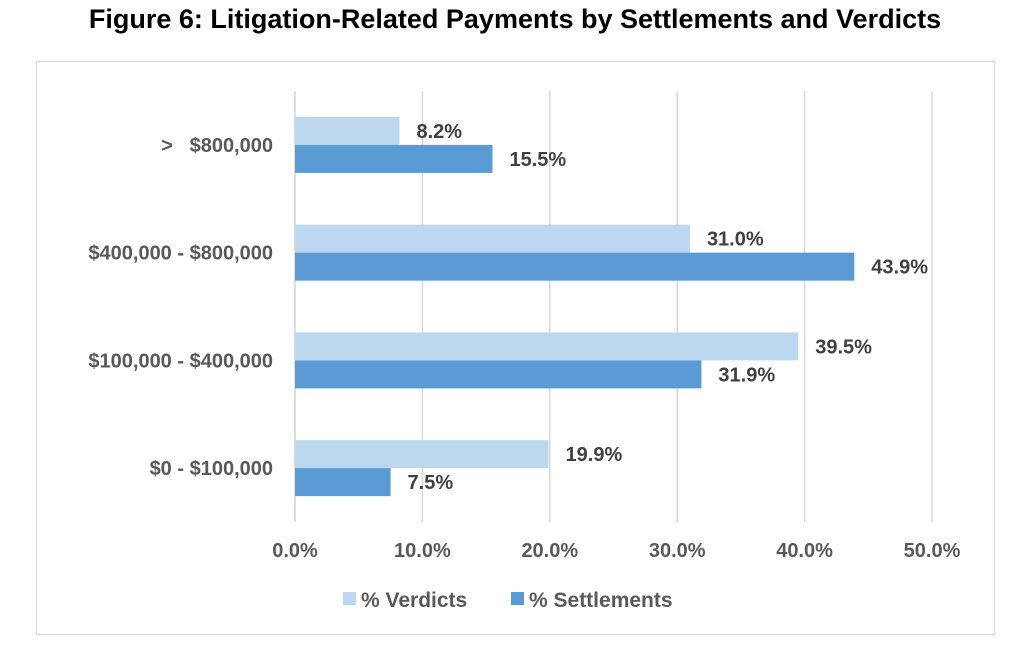  I want to click on x-tick-label: 30.0%, so click(677, 551).